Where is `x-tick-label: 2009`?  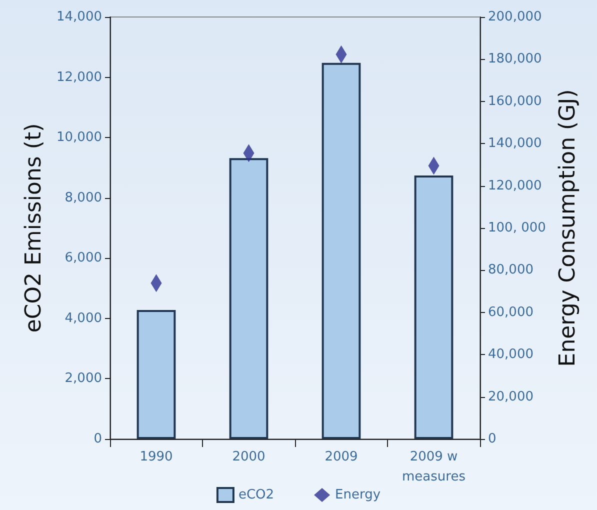
x-tick-label: 2009 is located at coordinates (341, 457).